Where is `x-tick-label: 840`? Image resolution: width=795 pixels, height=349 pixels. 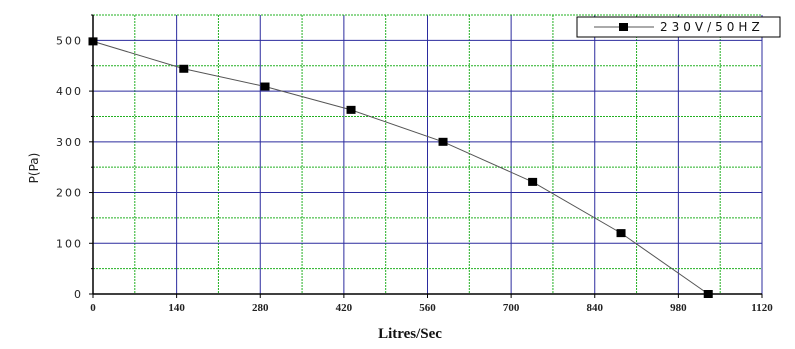
x-tick-label: 840 is located at coordinates (595, 308).